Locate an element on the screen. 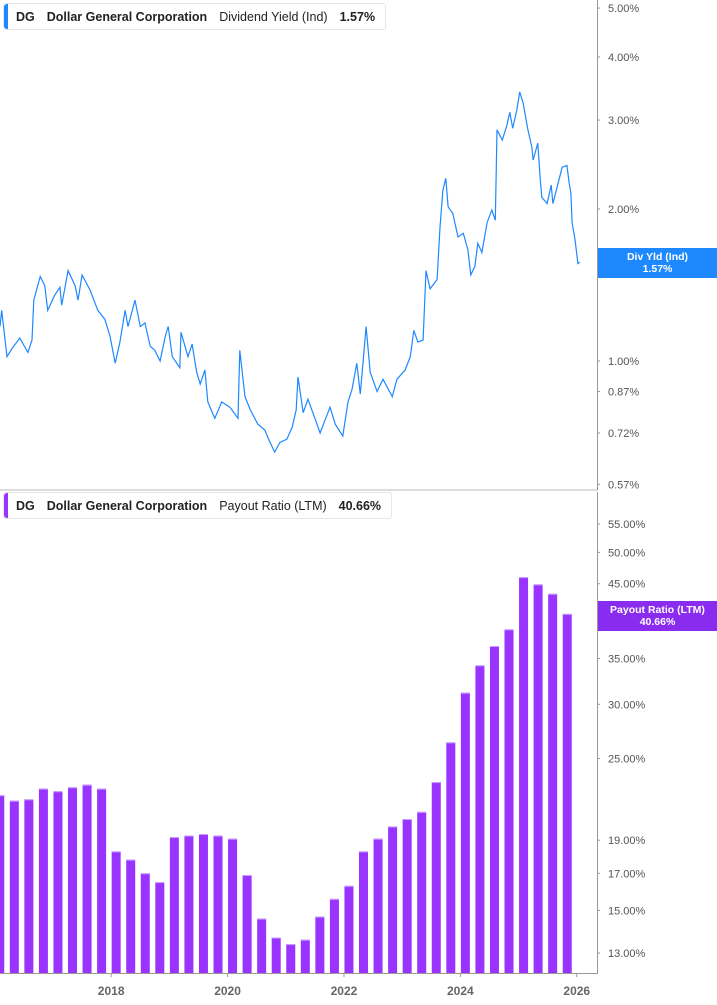 The image size is (717, 1005). y-tick-label: 50.00% is located at coordinates (627, 553).